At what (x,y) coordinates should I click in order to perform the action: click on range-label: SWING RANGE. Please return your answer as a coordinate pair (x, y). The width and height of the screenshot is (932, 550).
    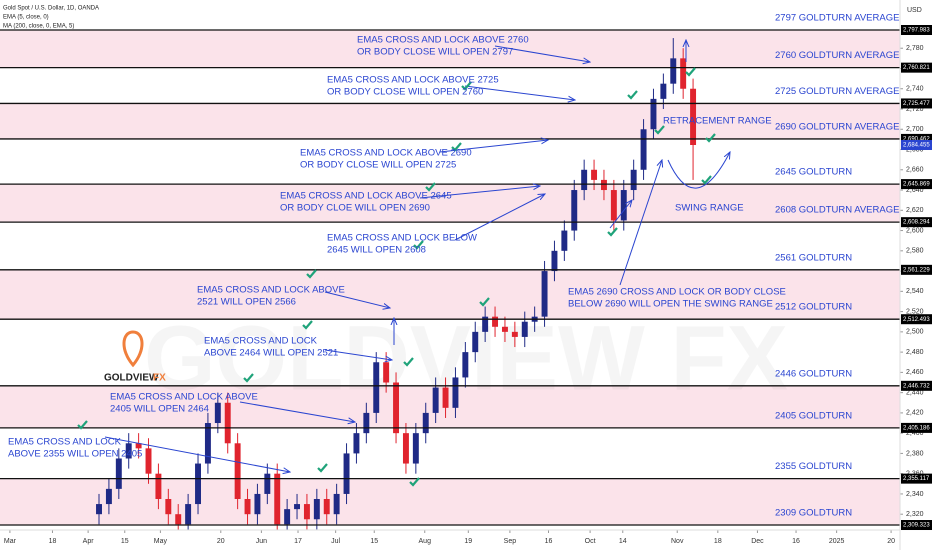
    Looking at the image, I should click on (709, 208).